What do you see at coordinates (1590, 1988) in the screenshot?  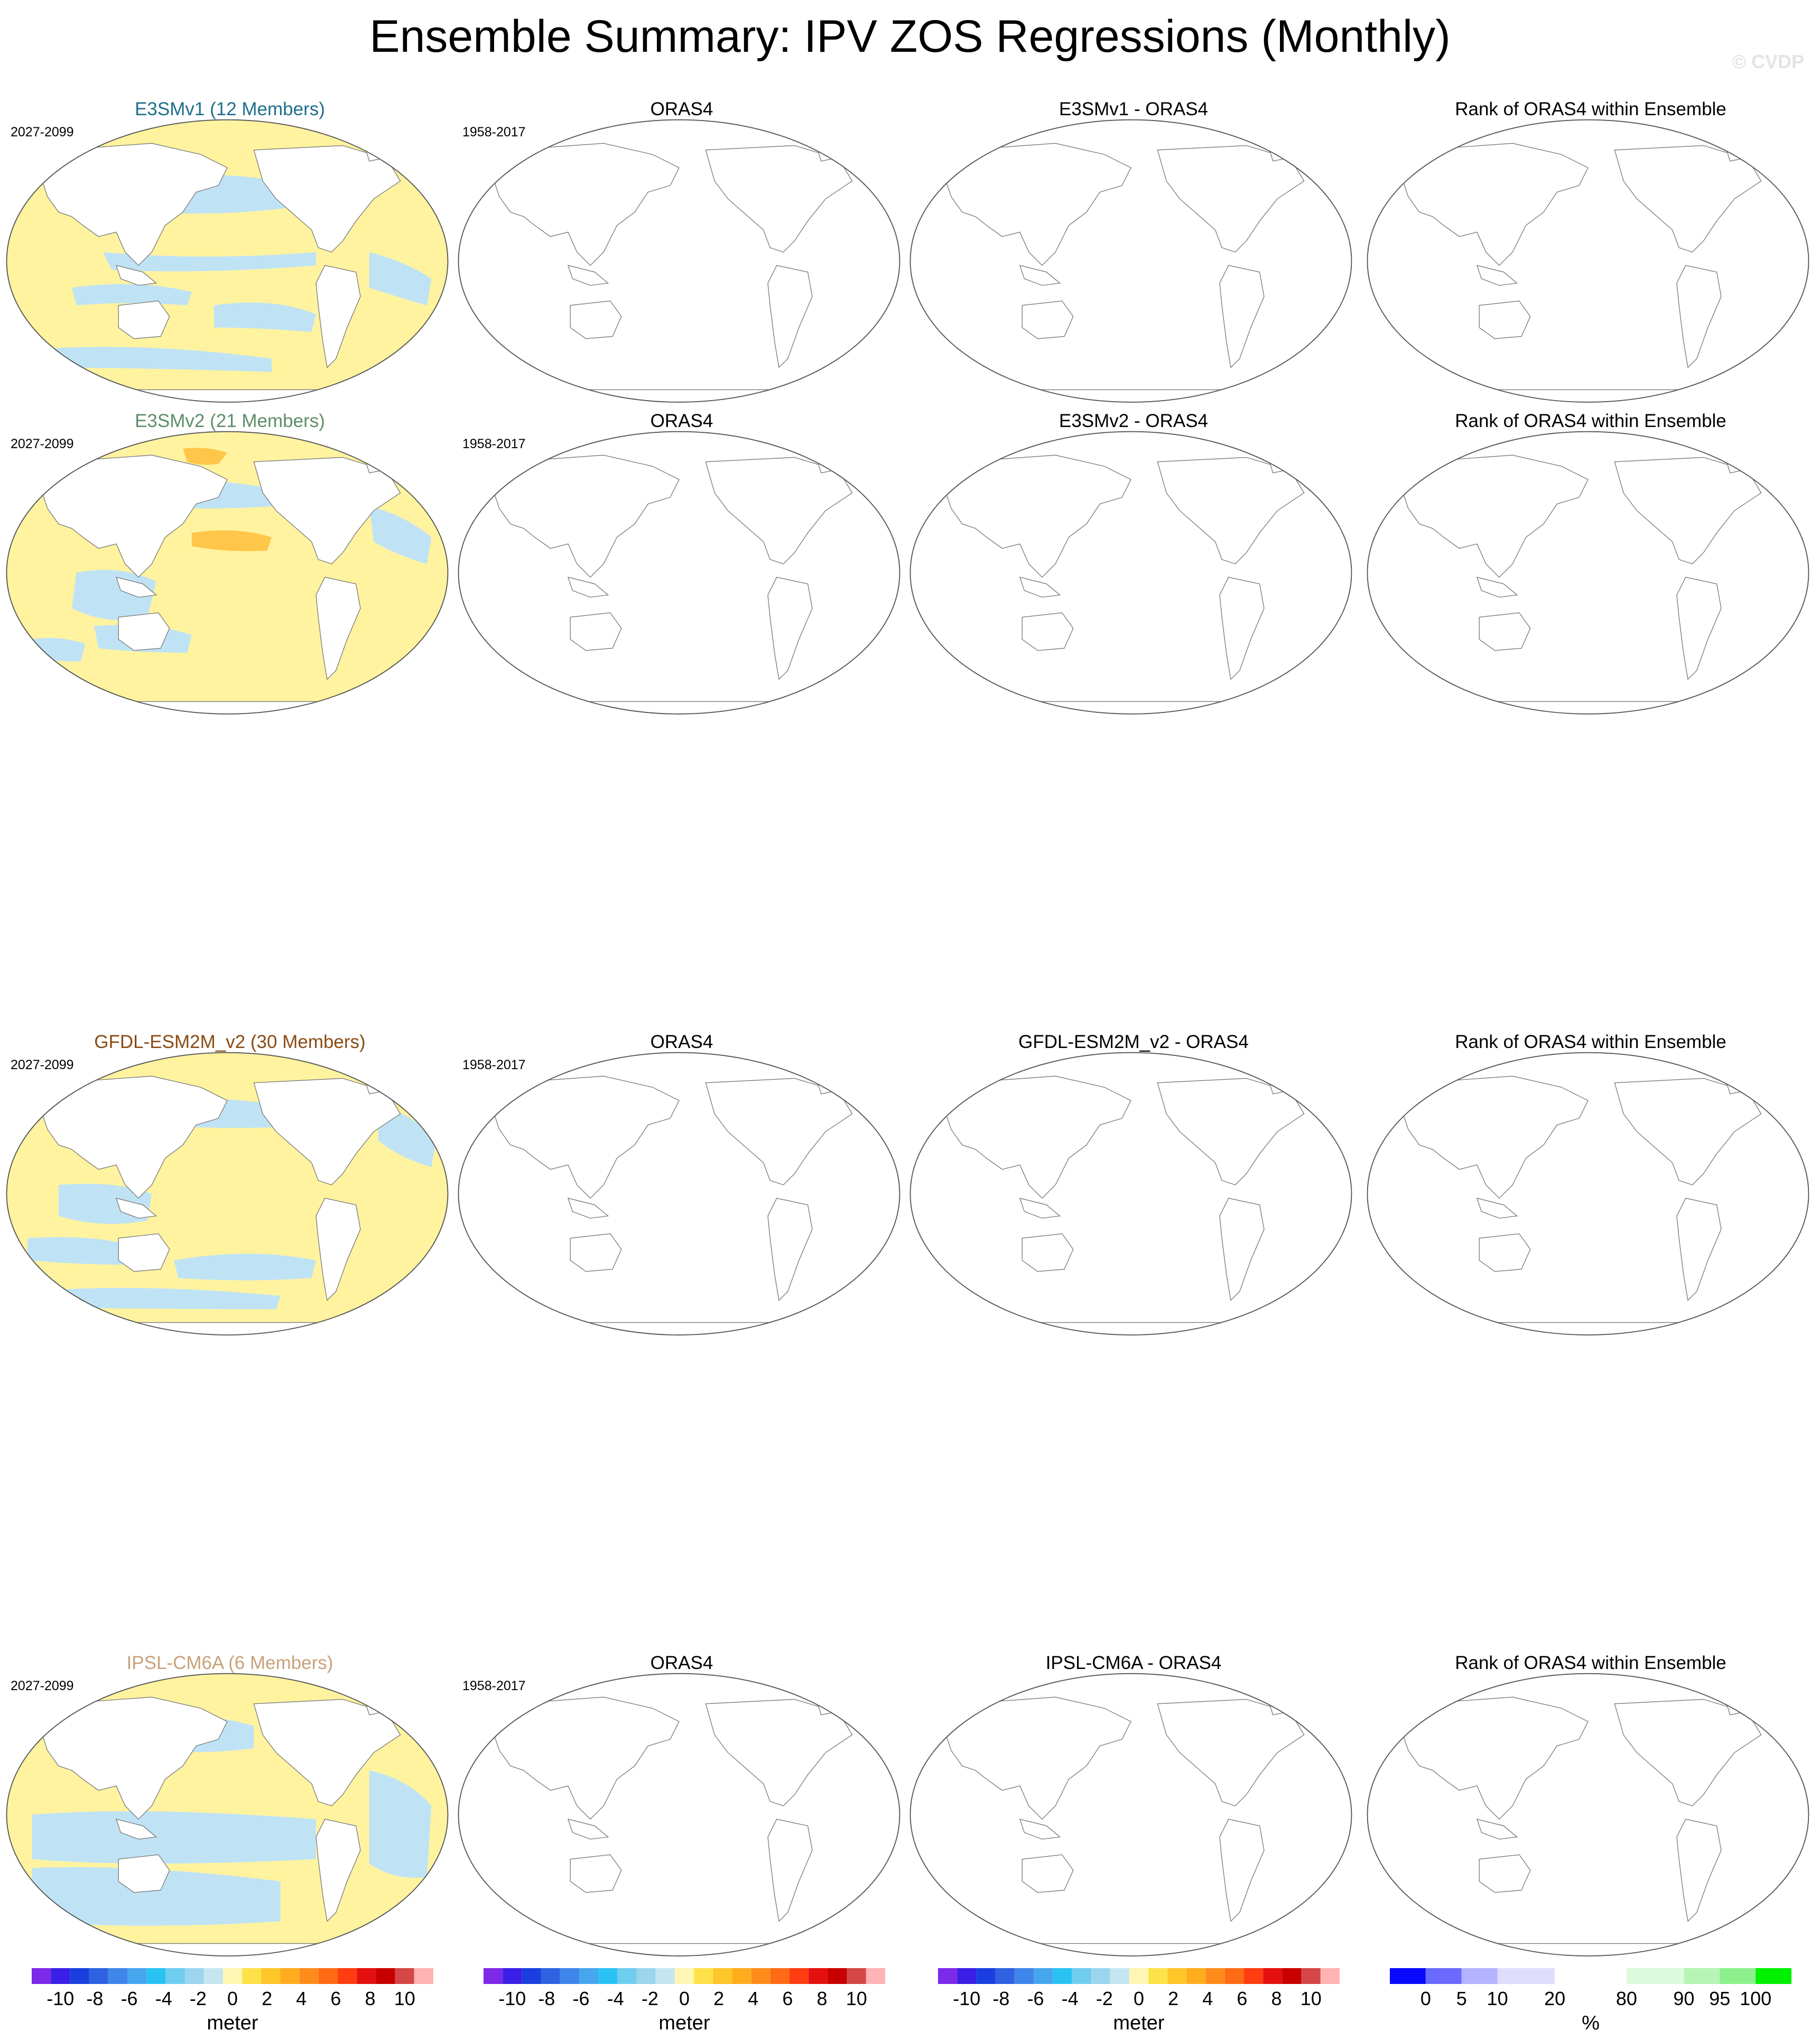 I see `colorbar-graphic: 0 5 10 20 80 90 95 100` at bounding box center [1590, 1988].